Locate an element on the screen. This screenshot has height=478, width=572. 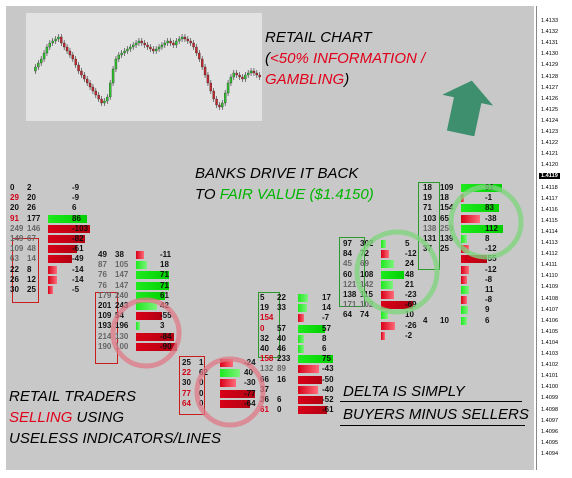
footprint-row: 4 10 6 is located at coordinates (463, 321).